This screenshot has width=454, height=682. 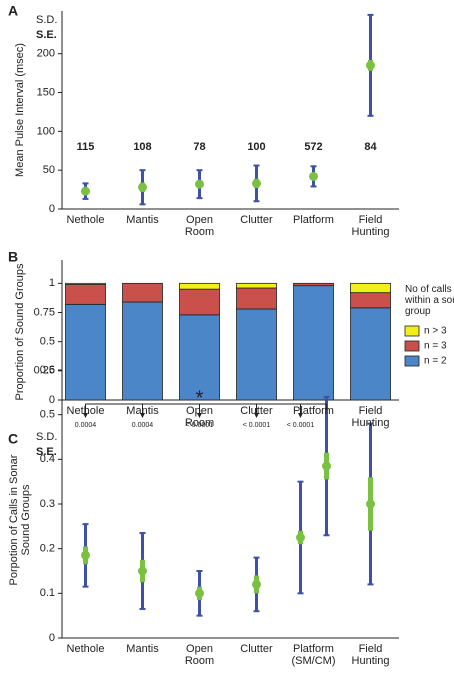 I want to click on panel-letter: B, so click(x=13, y=257).